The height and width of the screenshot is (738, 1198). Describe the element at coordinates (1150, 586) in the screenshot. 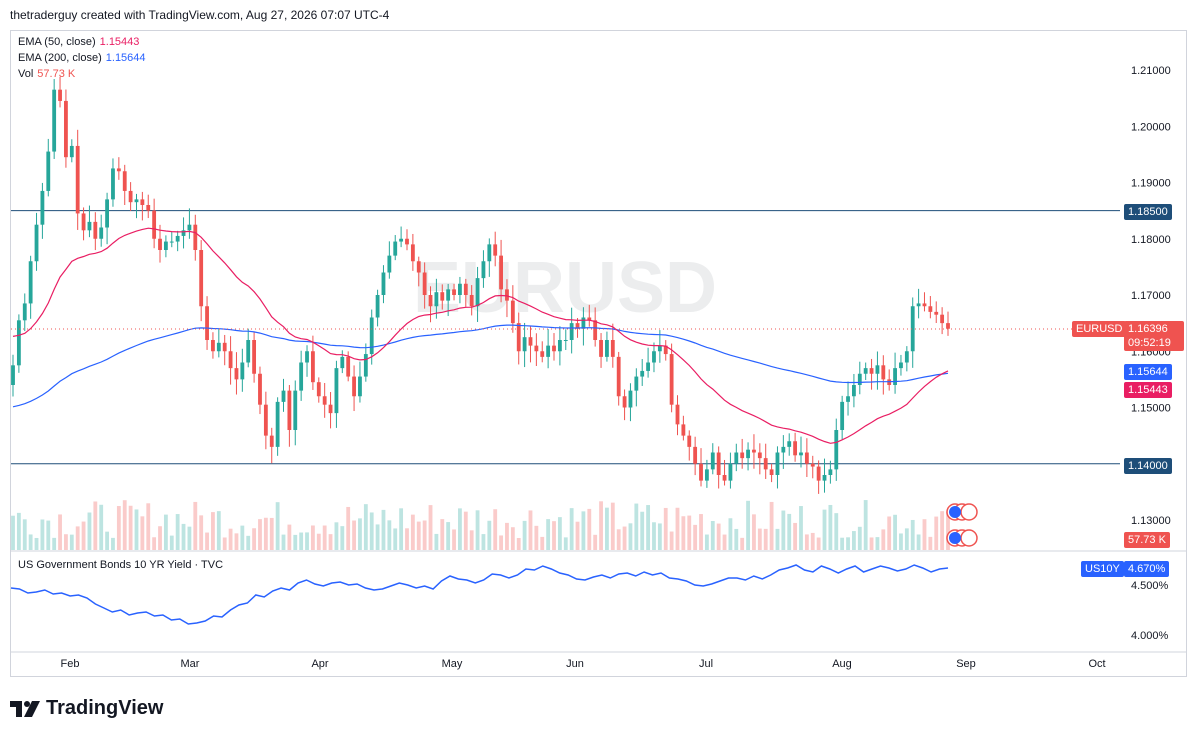

I see `yield-axis-tick: 4.500%` at that location.